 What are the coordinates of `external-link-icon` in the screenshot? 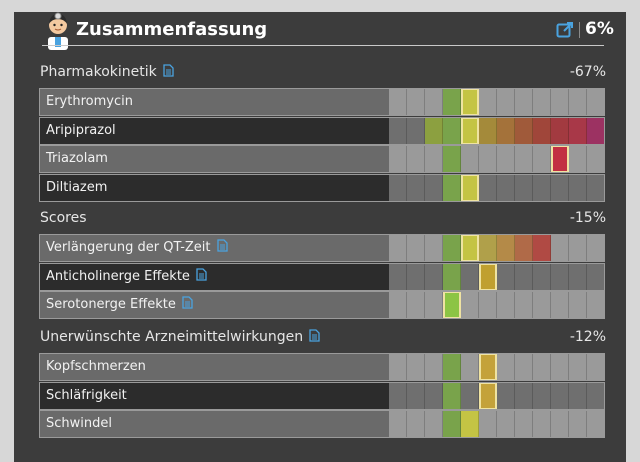 It's located at (565, 30).